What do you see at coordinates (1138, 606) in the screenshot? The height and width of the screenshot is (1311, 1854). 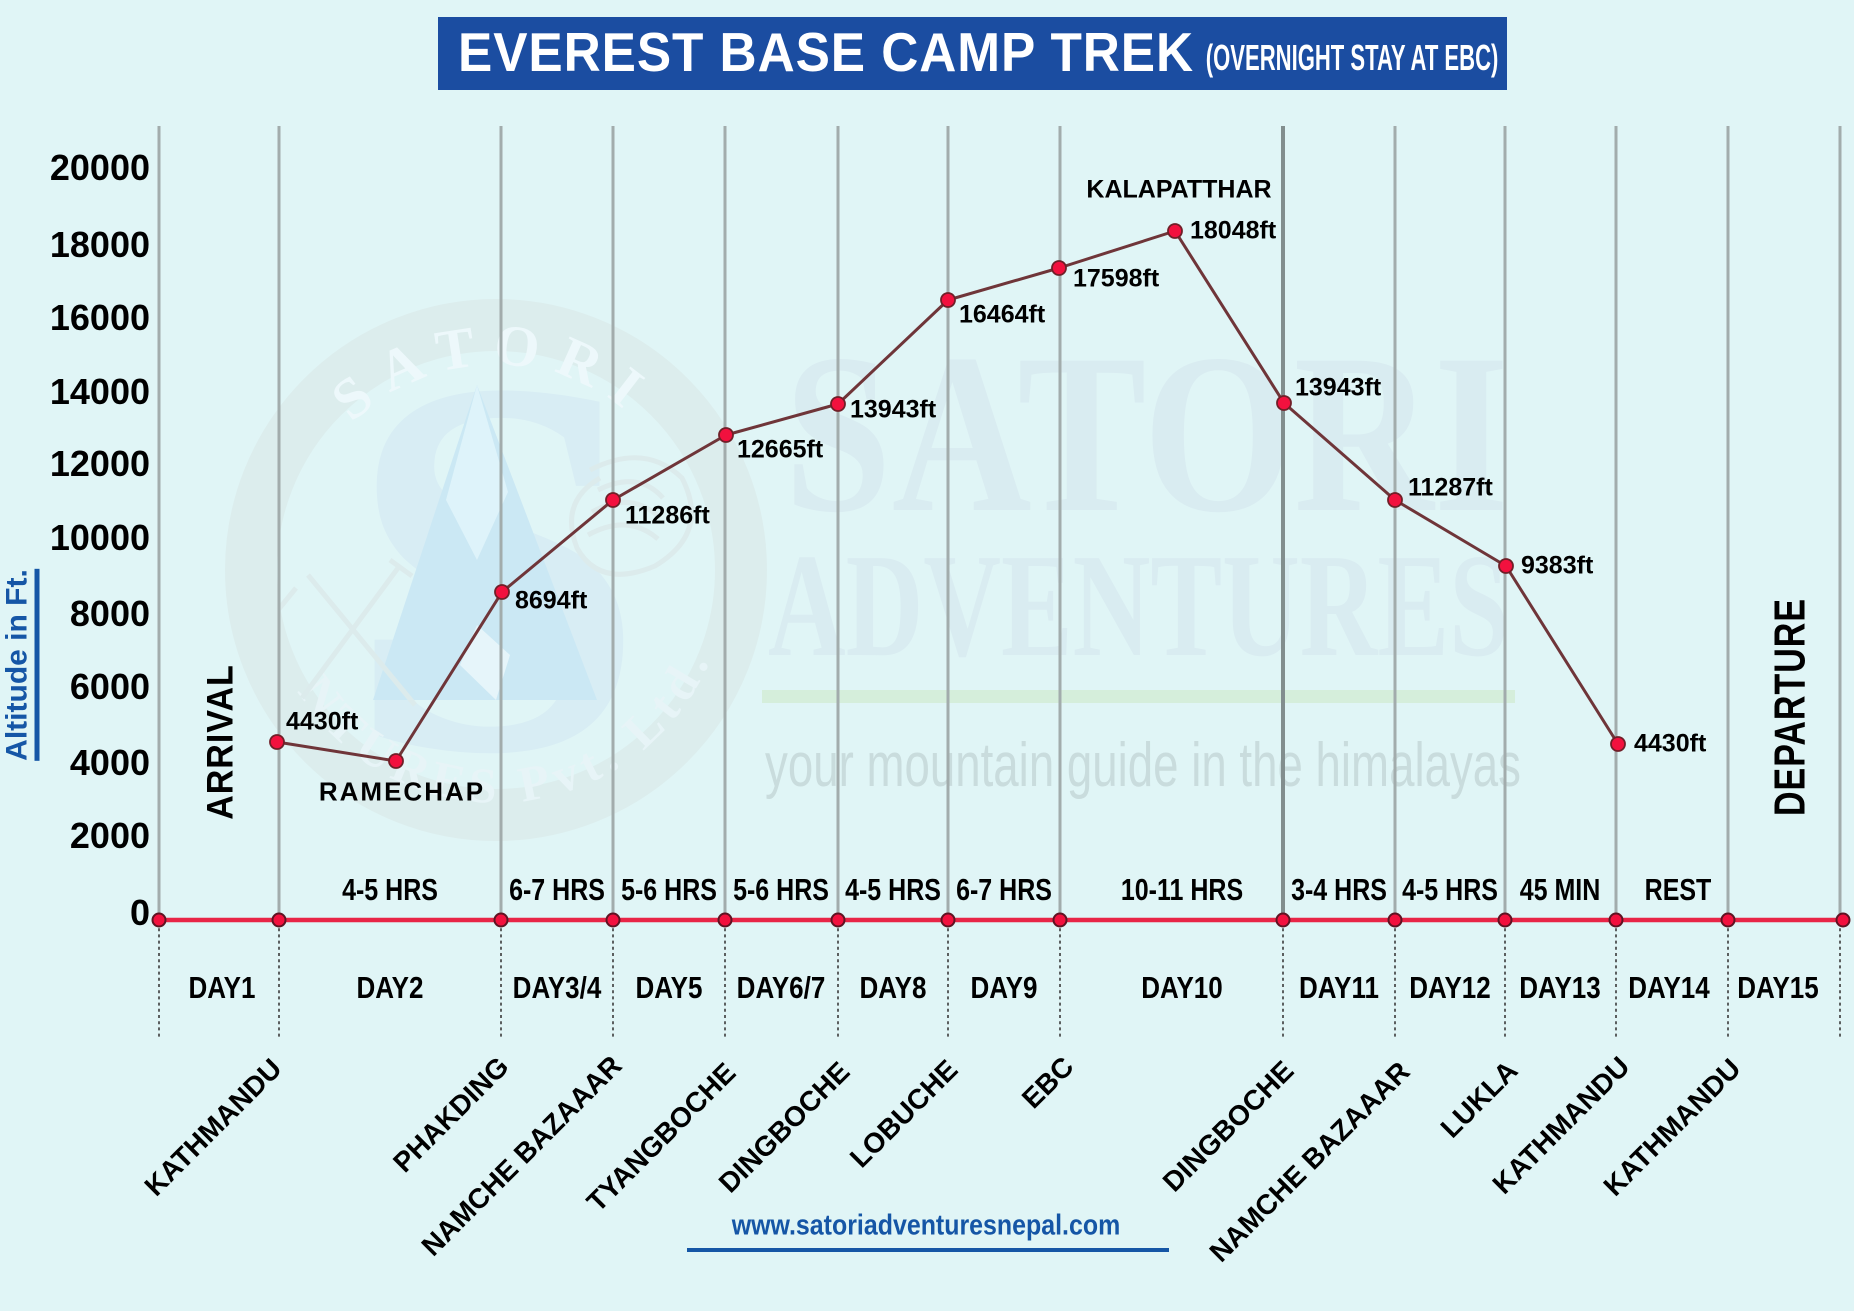 I see `svg-text: ADVENTURES` at bounding box center [1138, 606].